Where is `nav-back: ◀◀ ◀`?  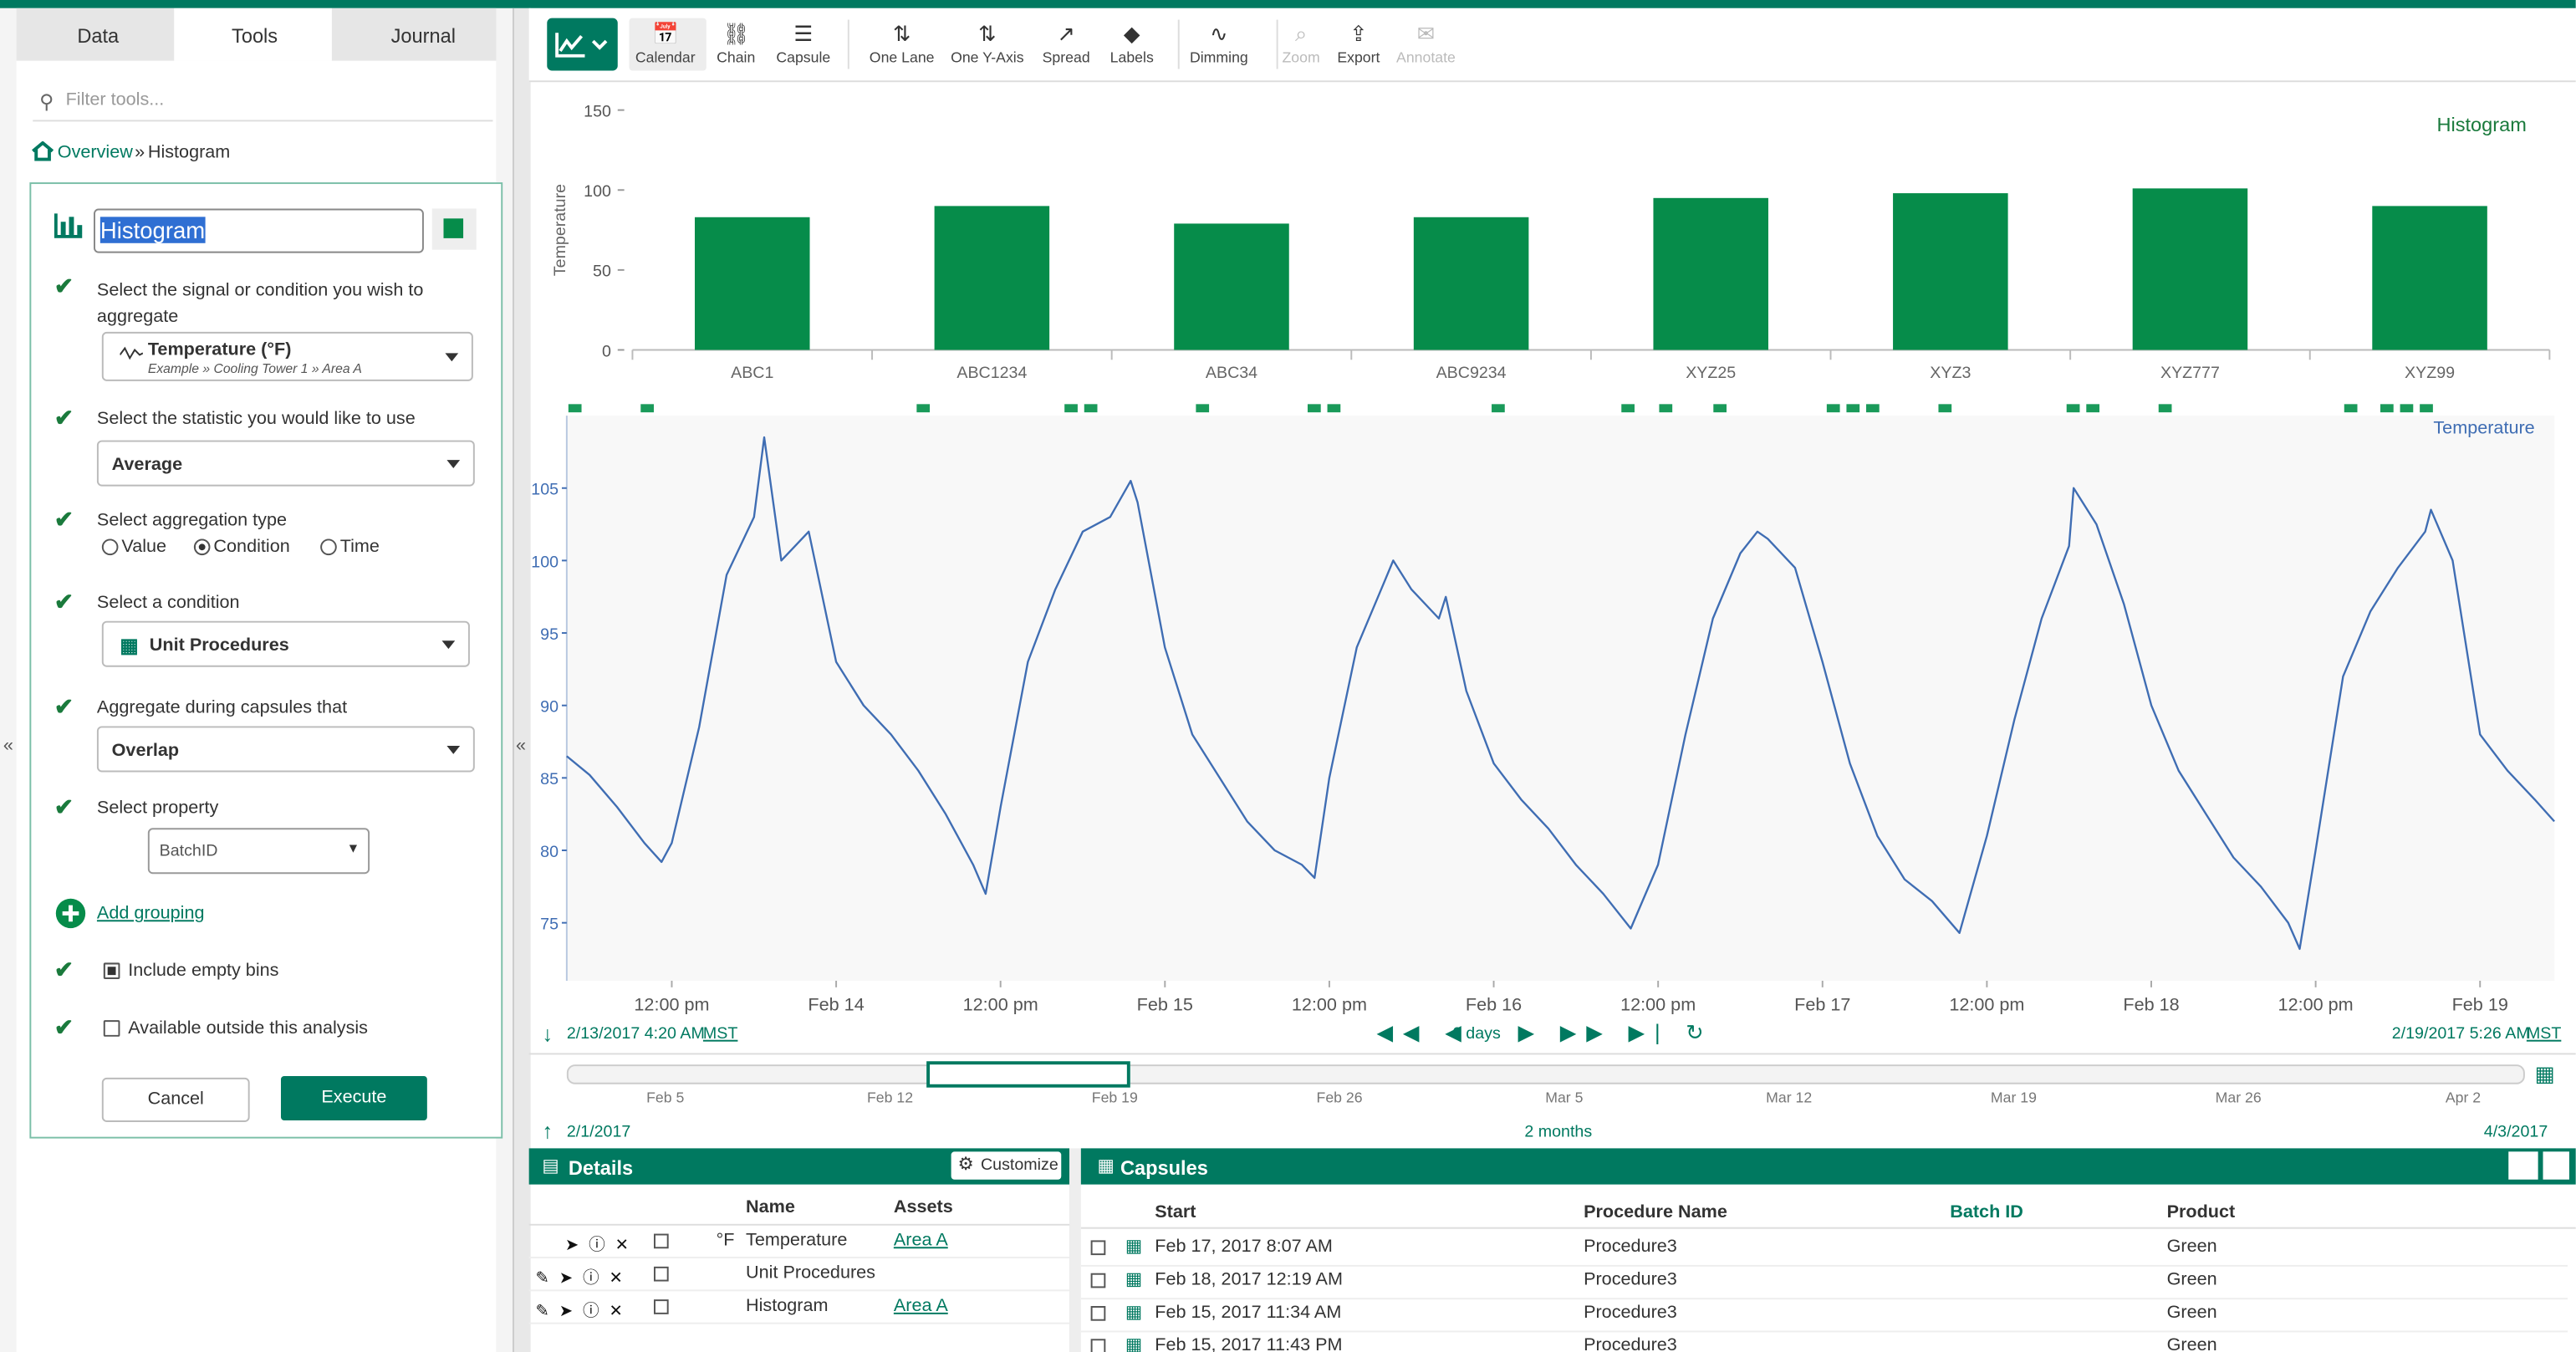
nav-back: ◀◀ ◀ is located at coordinates (1424, 1032).